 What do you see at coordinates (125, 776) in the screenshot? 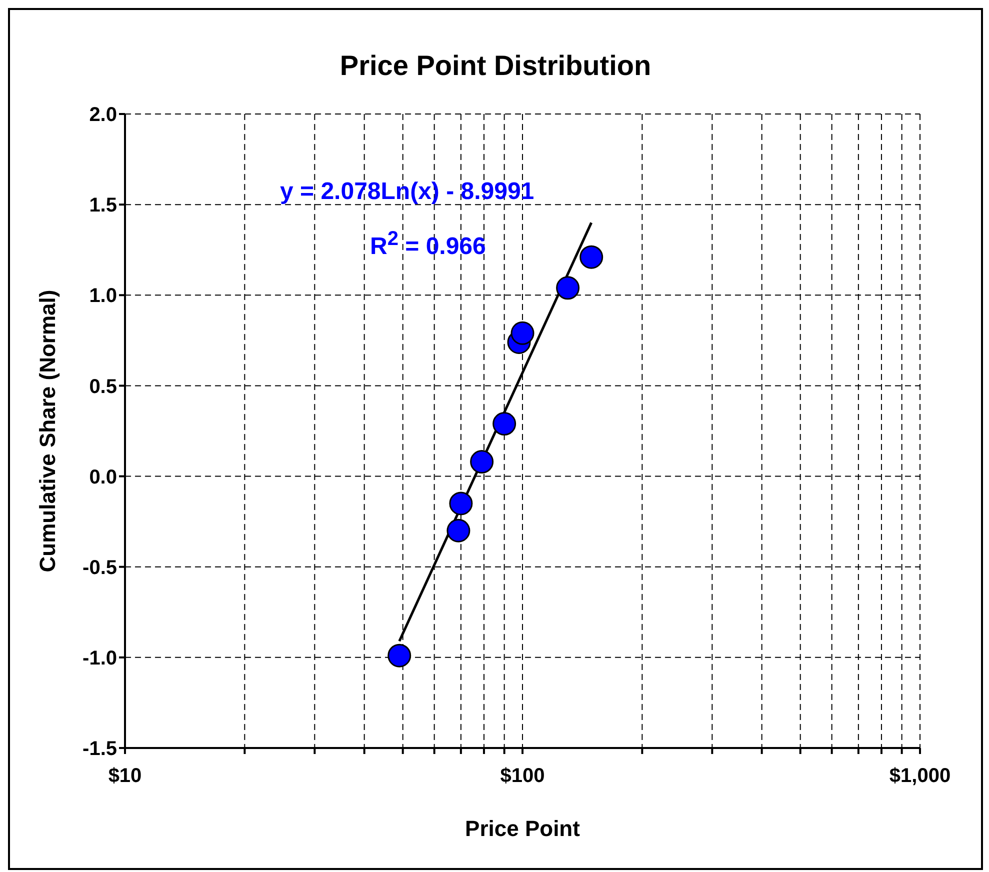
I see `x-tick-label: $10` at bounding box center [125, 776].